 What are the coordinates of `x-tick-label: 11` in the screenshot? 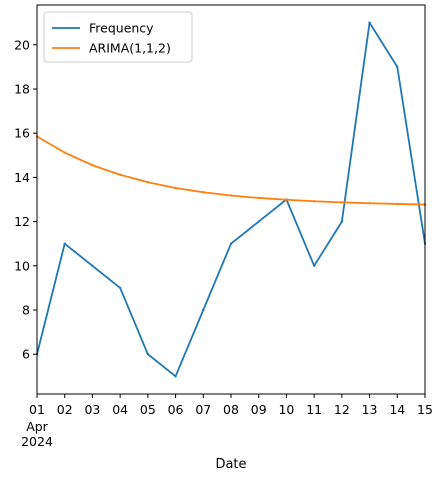 It's located at (314, 409).